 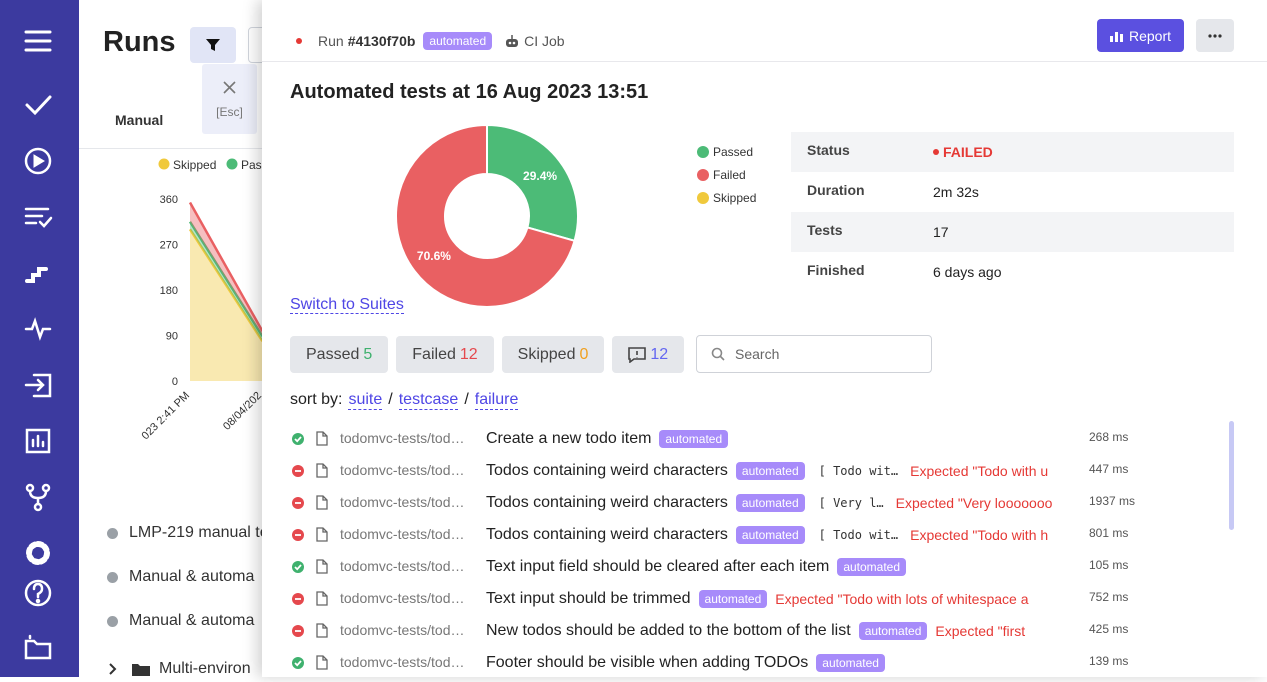 I want to click on projects-icon, so click(x=38, y=647).